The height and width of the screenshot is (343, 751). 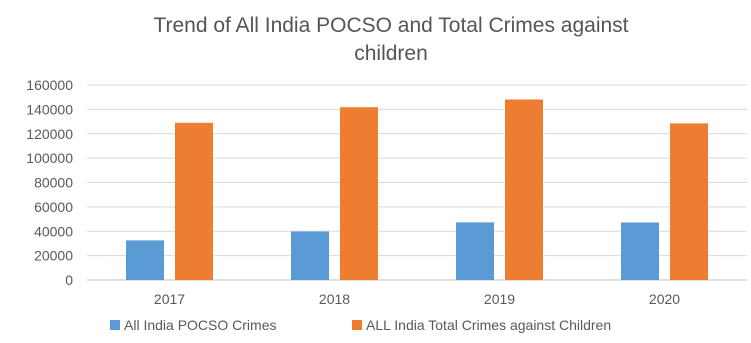 What do you see at coordinates (488, 325) in the screenshot?
I see `legend-label-total: ALL India Total Crimes against Children` at bounding box center [488, 325].